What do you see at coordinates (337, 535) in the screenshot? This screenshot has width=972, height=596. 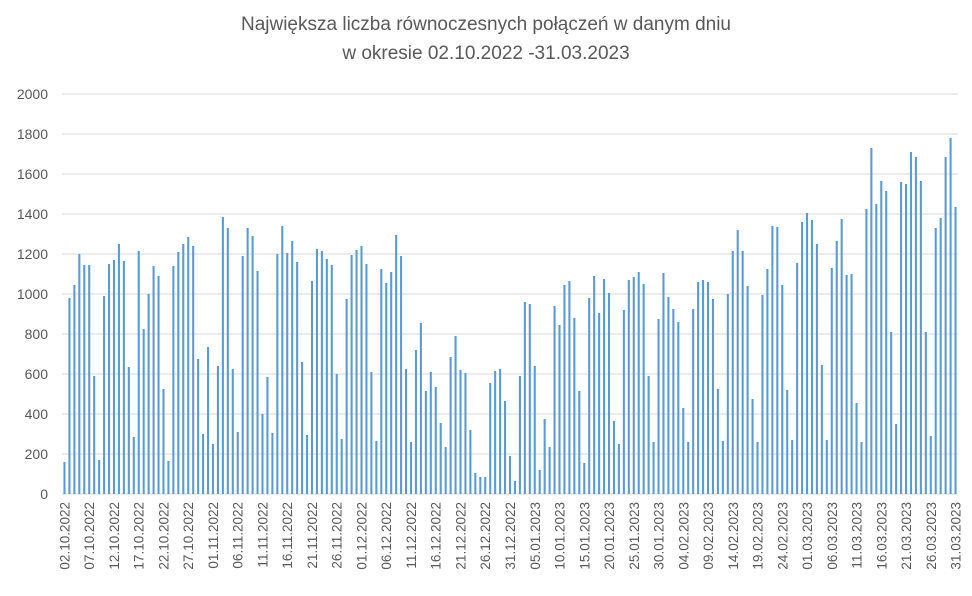 I see `x-tick-label: 26.11.2022` at bounding box center [337, 535].